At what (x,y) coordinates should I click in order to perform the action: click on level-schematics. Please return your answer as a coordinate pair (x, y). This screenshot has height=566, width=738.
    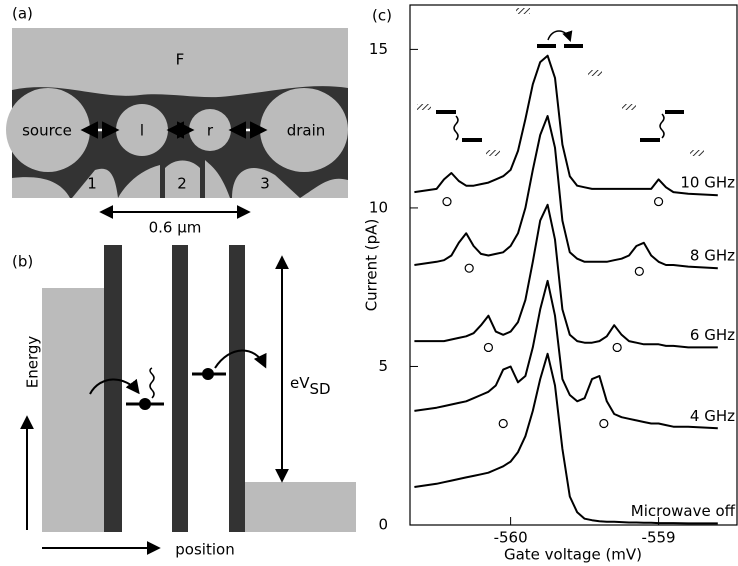
    Looking at the image, I should click on (560, 82).